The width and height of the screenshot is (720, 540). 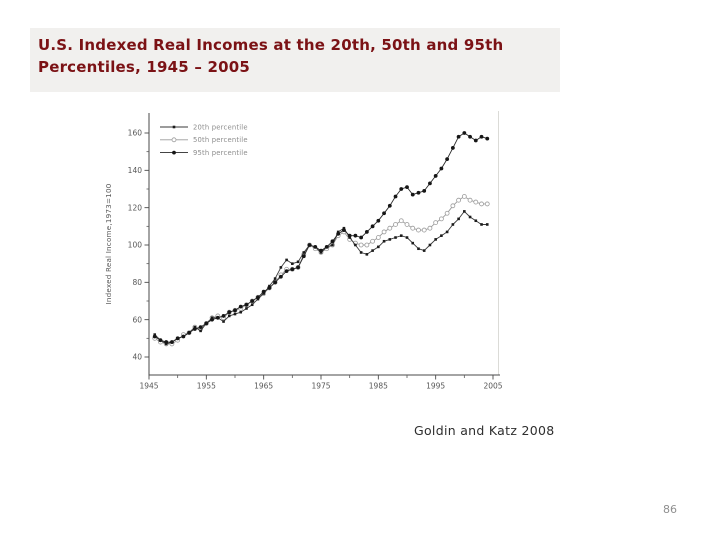 I want to click on legend-label: 50th percentile, so click(x=220, y=140).